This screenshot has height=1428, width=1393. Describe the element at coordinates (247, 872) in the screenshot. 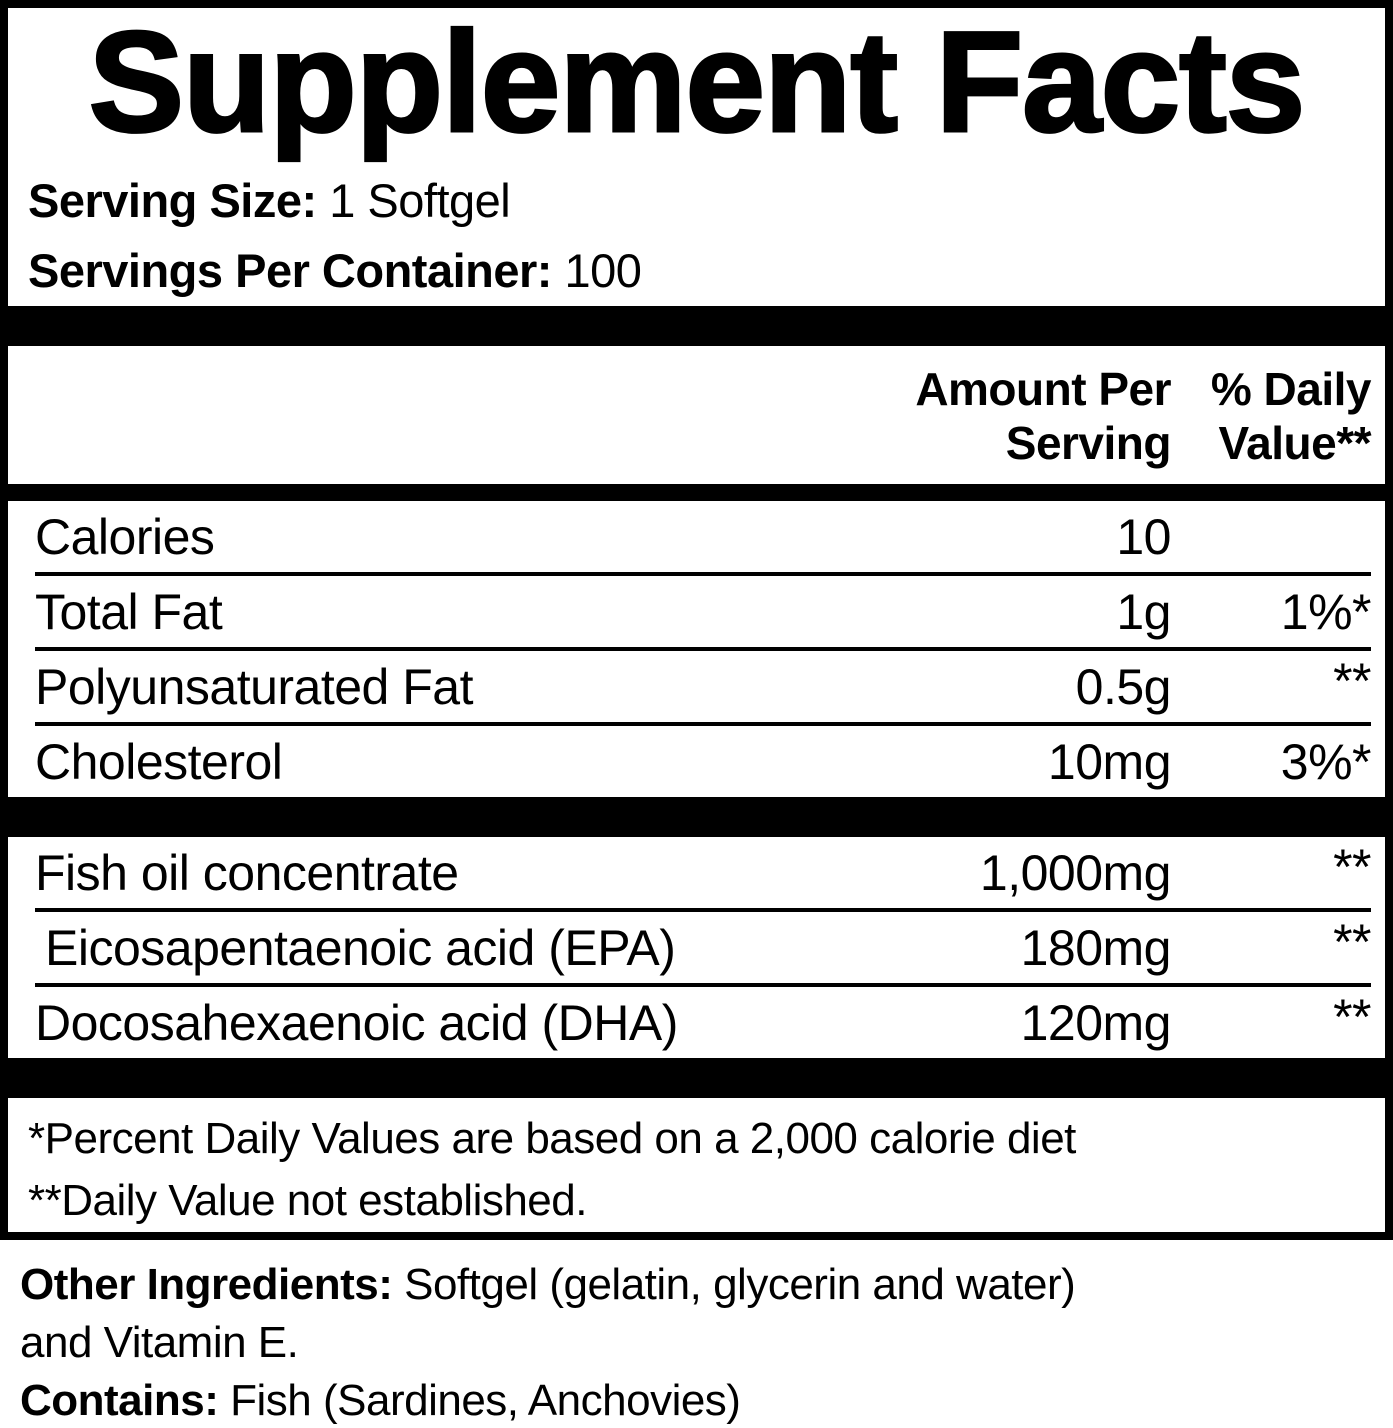

I see `nutrient-name: Fish oil concentrate` at that location.